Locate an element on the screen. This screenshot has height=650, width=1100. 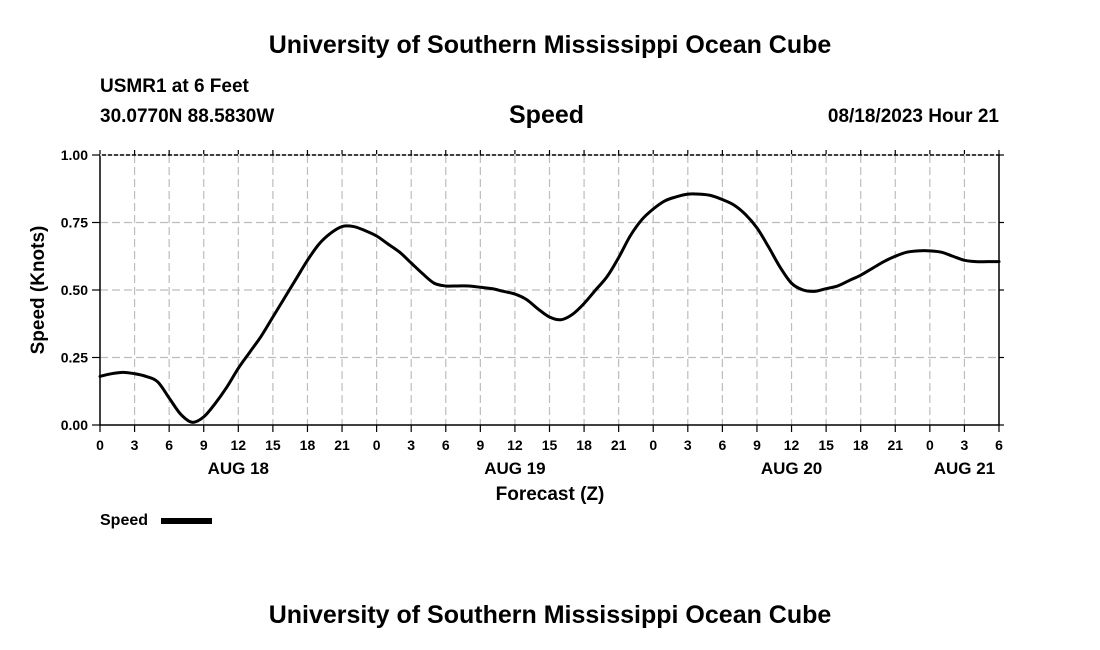
station-coordinates: 30.0770N 88.5830W is located at coordinates (187, 116).